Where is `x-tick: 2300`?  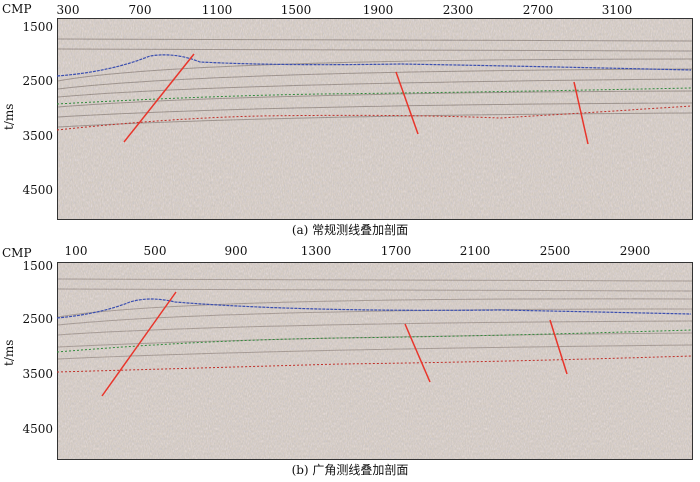 x-tick: 2300 is located at coordinates (458, 10).